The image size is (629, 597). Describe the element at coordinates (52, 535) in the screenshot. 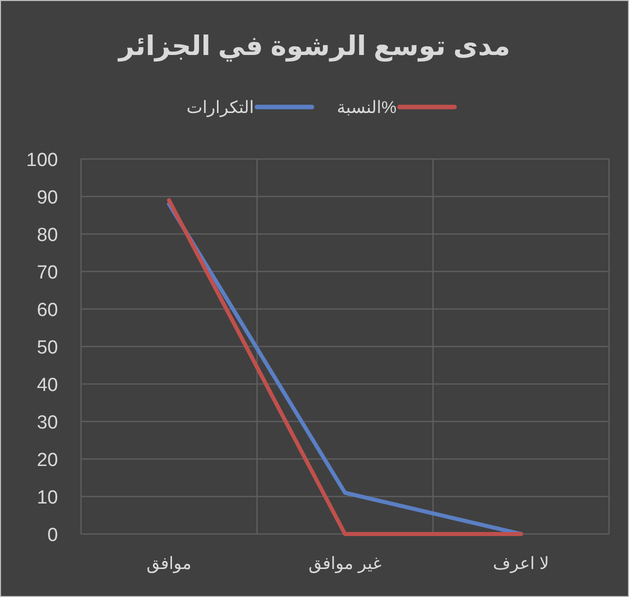

I see `ytick: 0` at that location.